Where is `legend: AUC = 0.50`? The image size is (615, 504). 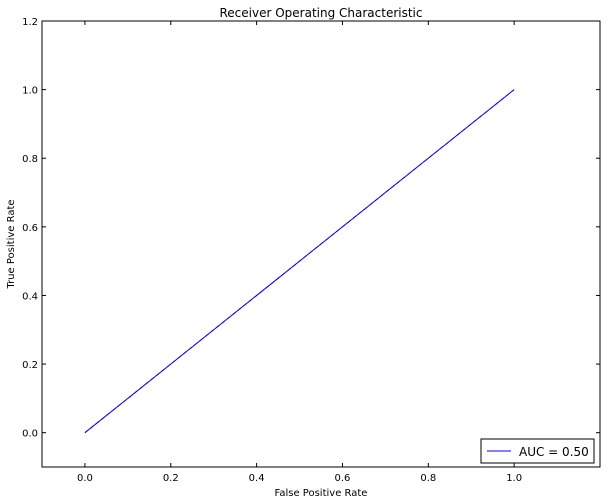
legend: AUC = 0.50 is located at coordinates (537, 451).